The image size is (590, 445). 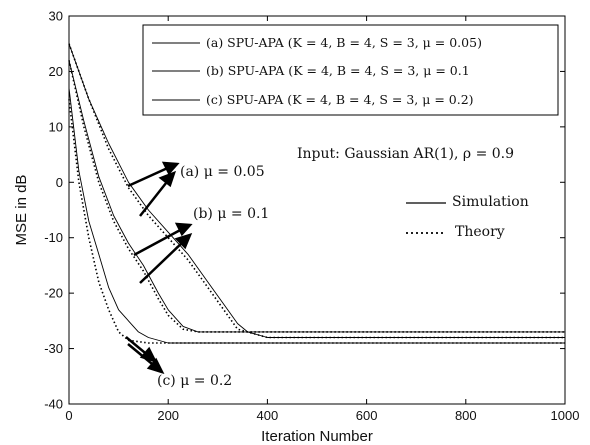 I want to click on y-tick-label: 20, so click(x=56, y=71).